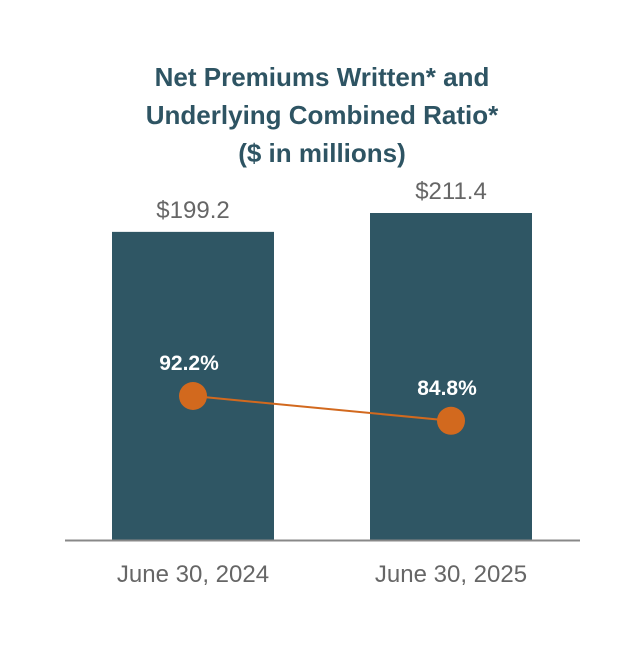 The height and width of the screenshot is (652, 644). Describe the element at coordinates (451, 376) in the screenshot. I see `bar` at that location.